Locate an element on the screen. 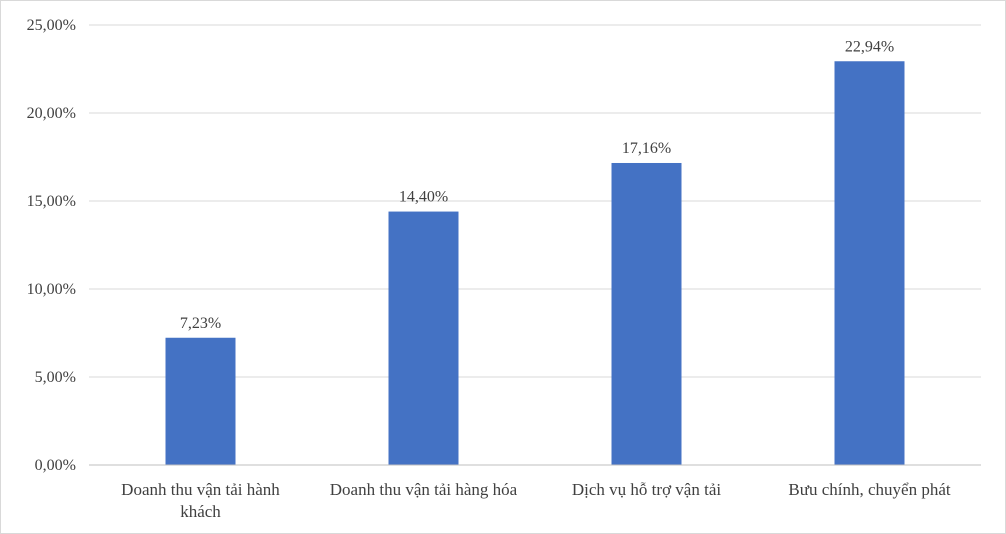 This screenshot has height=534, width=1006. data-label: 14,40% is located at coordinates (423, 197).